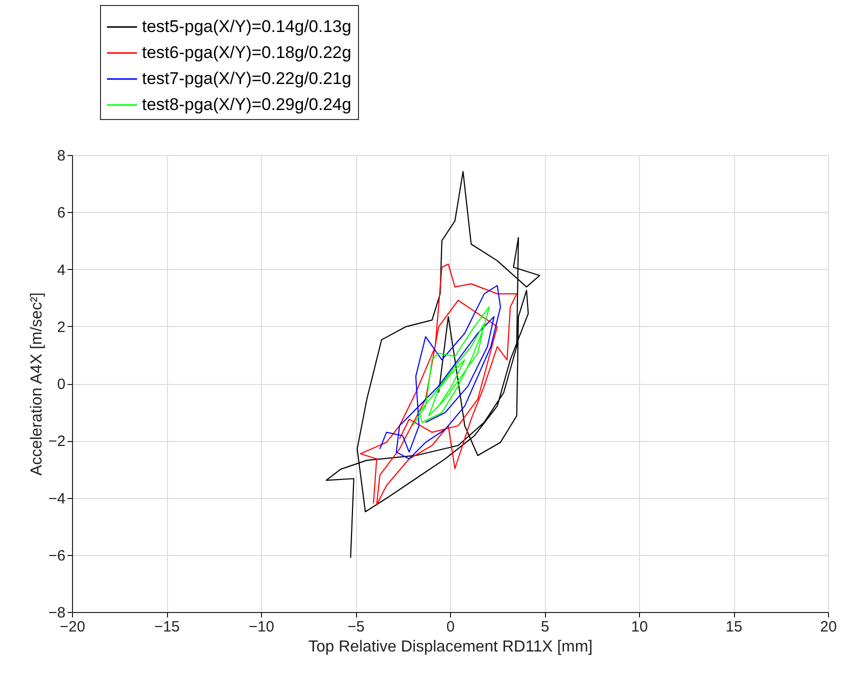 The image size is (851, 673). Describe the element at coordinates (247, 26) in the screenshot. I see `legend-label: test5-pga(X/Y)=0.14g/0.13g` at that location.